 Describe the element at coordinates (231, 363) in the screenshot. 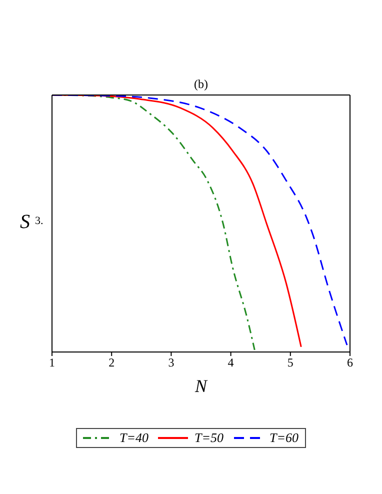

I see `x-tick-label: 4` at that location.